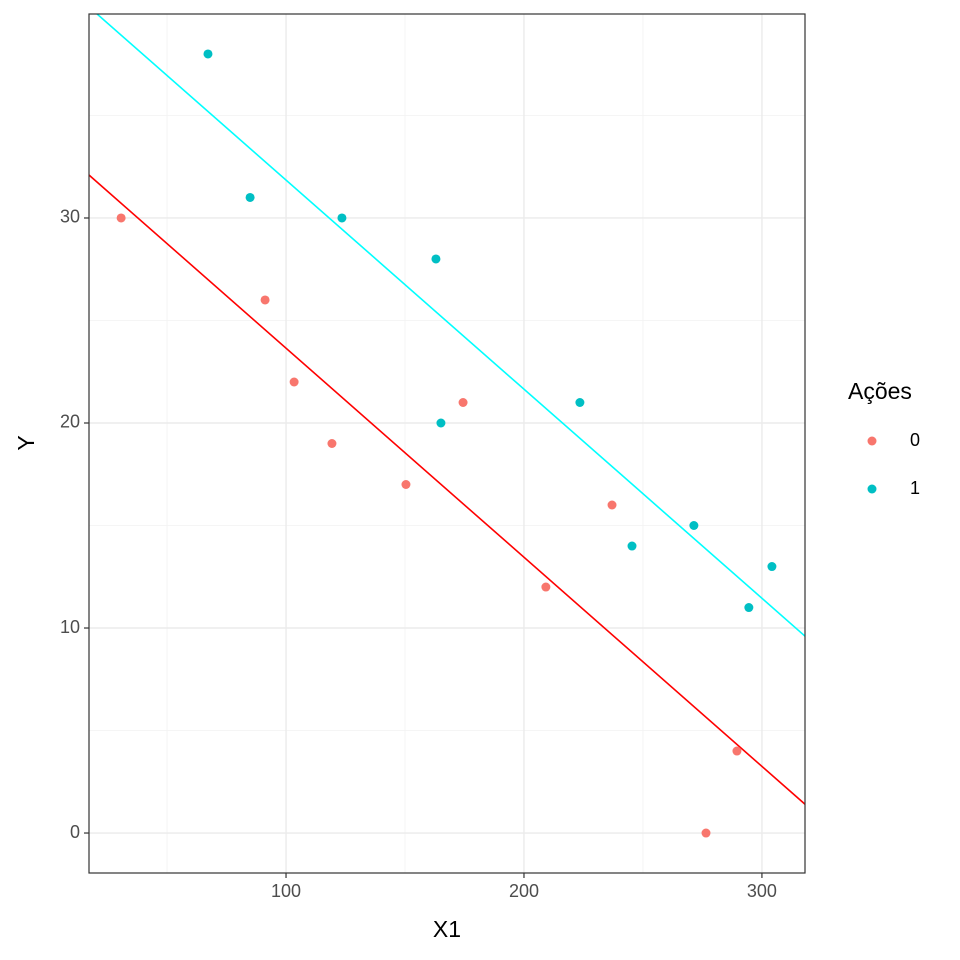 This screenshot has width=960, height=960. Describe the element at coordinates (70, 217) in the screenshot. I see `y-tick-label: 30` at that location.